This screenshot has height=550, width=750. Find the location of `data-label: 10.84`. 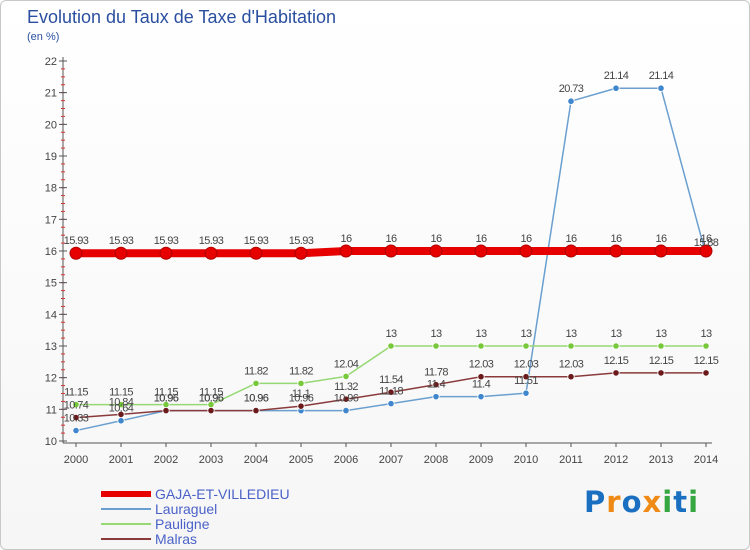

data-label: 10.84 is located at coordinates (121, 402).